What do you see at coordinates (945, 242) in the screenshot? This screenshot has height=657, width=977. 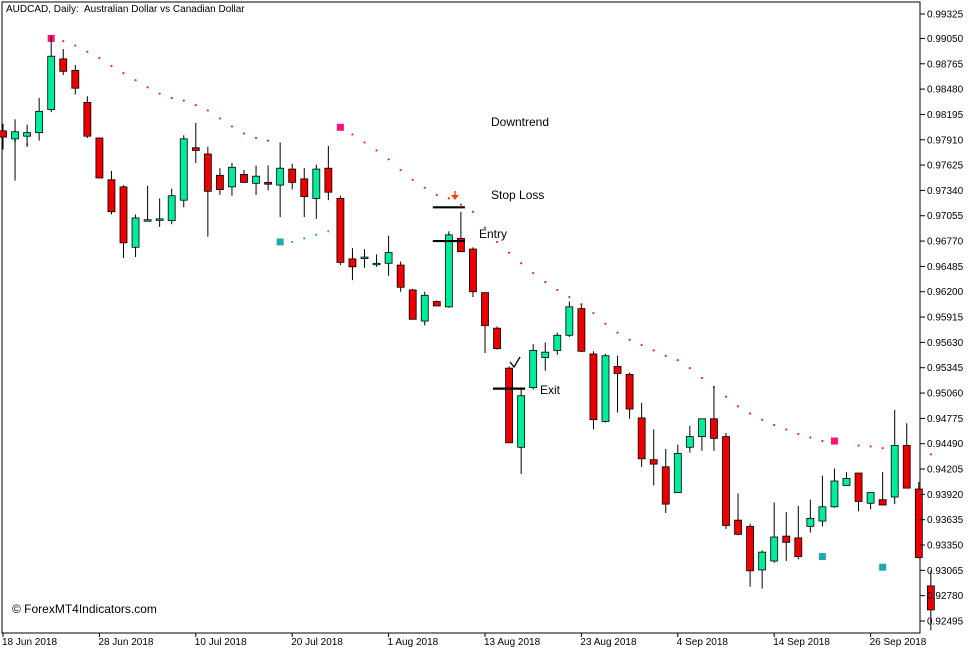 I see `price-tick-label: 0.96770` at bounding box center [945, 242].